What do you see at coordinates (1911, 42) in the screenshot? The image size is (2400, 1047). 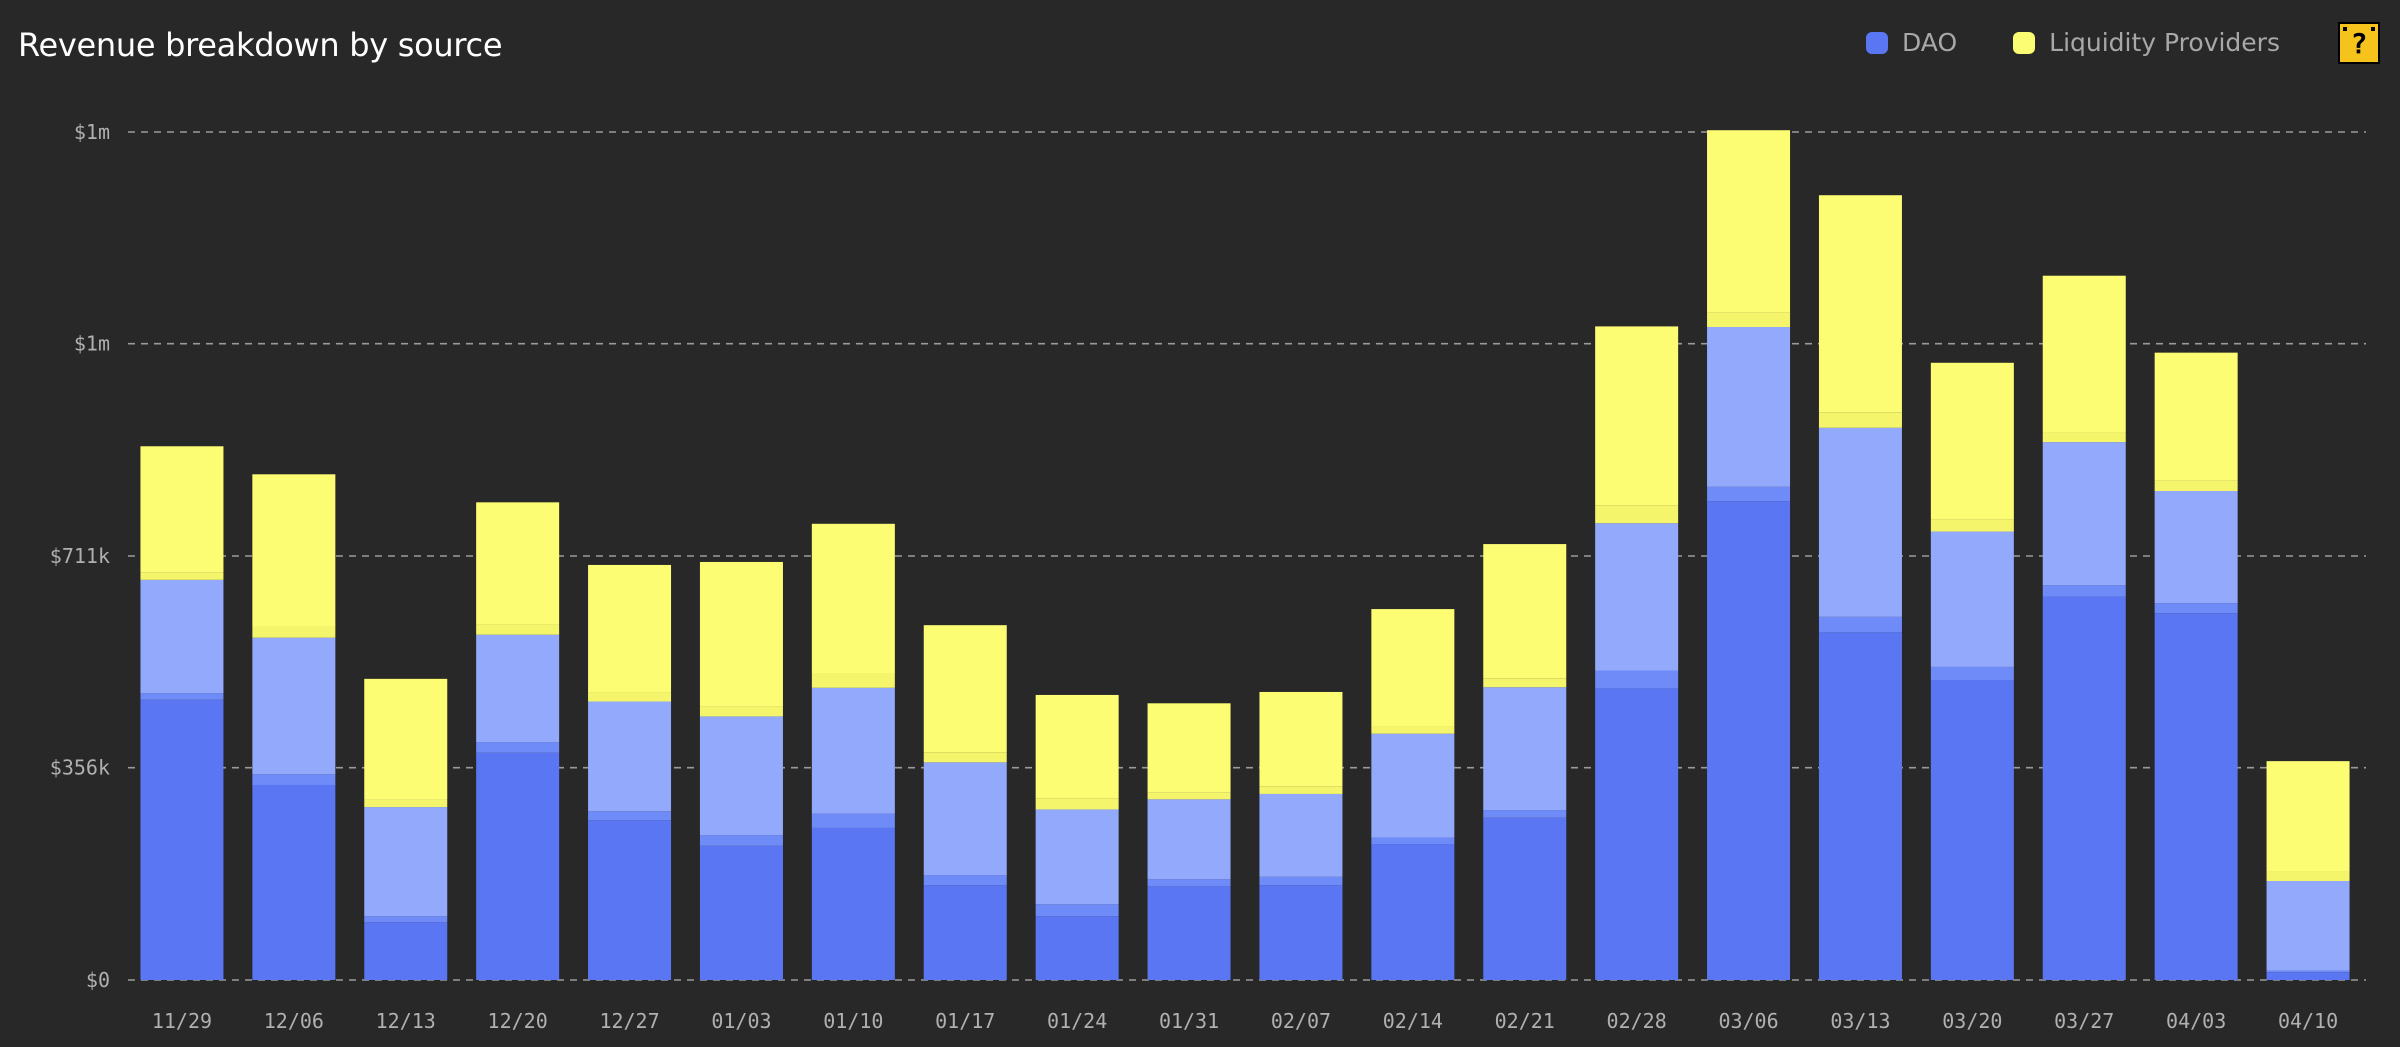 I see `legend-item-dao: DAO` at bounding box center [1911, 42].